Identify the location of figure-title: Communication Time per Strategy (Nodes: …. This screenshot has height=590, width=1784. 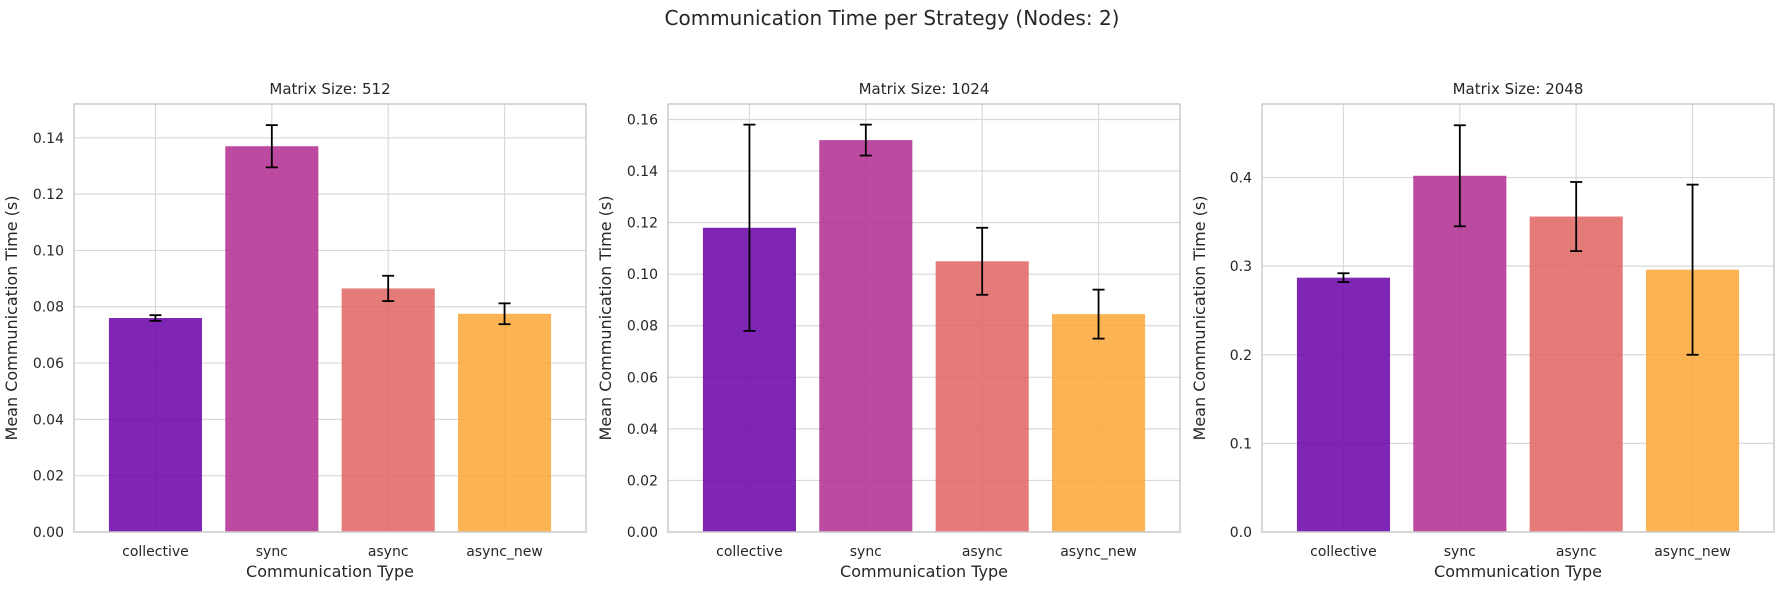
(892, 18).